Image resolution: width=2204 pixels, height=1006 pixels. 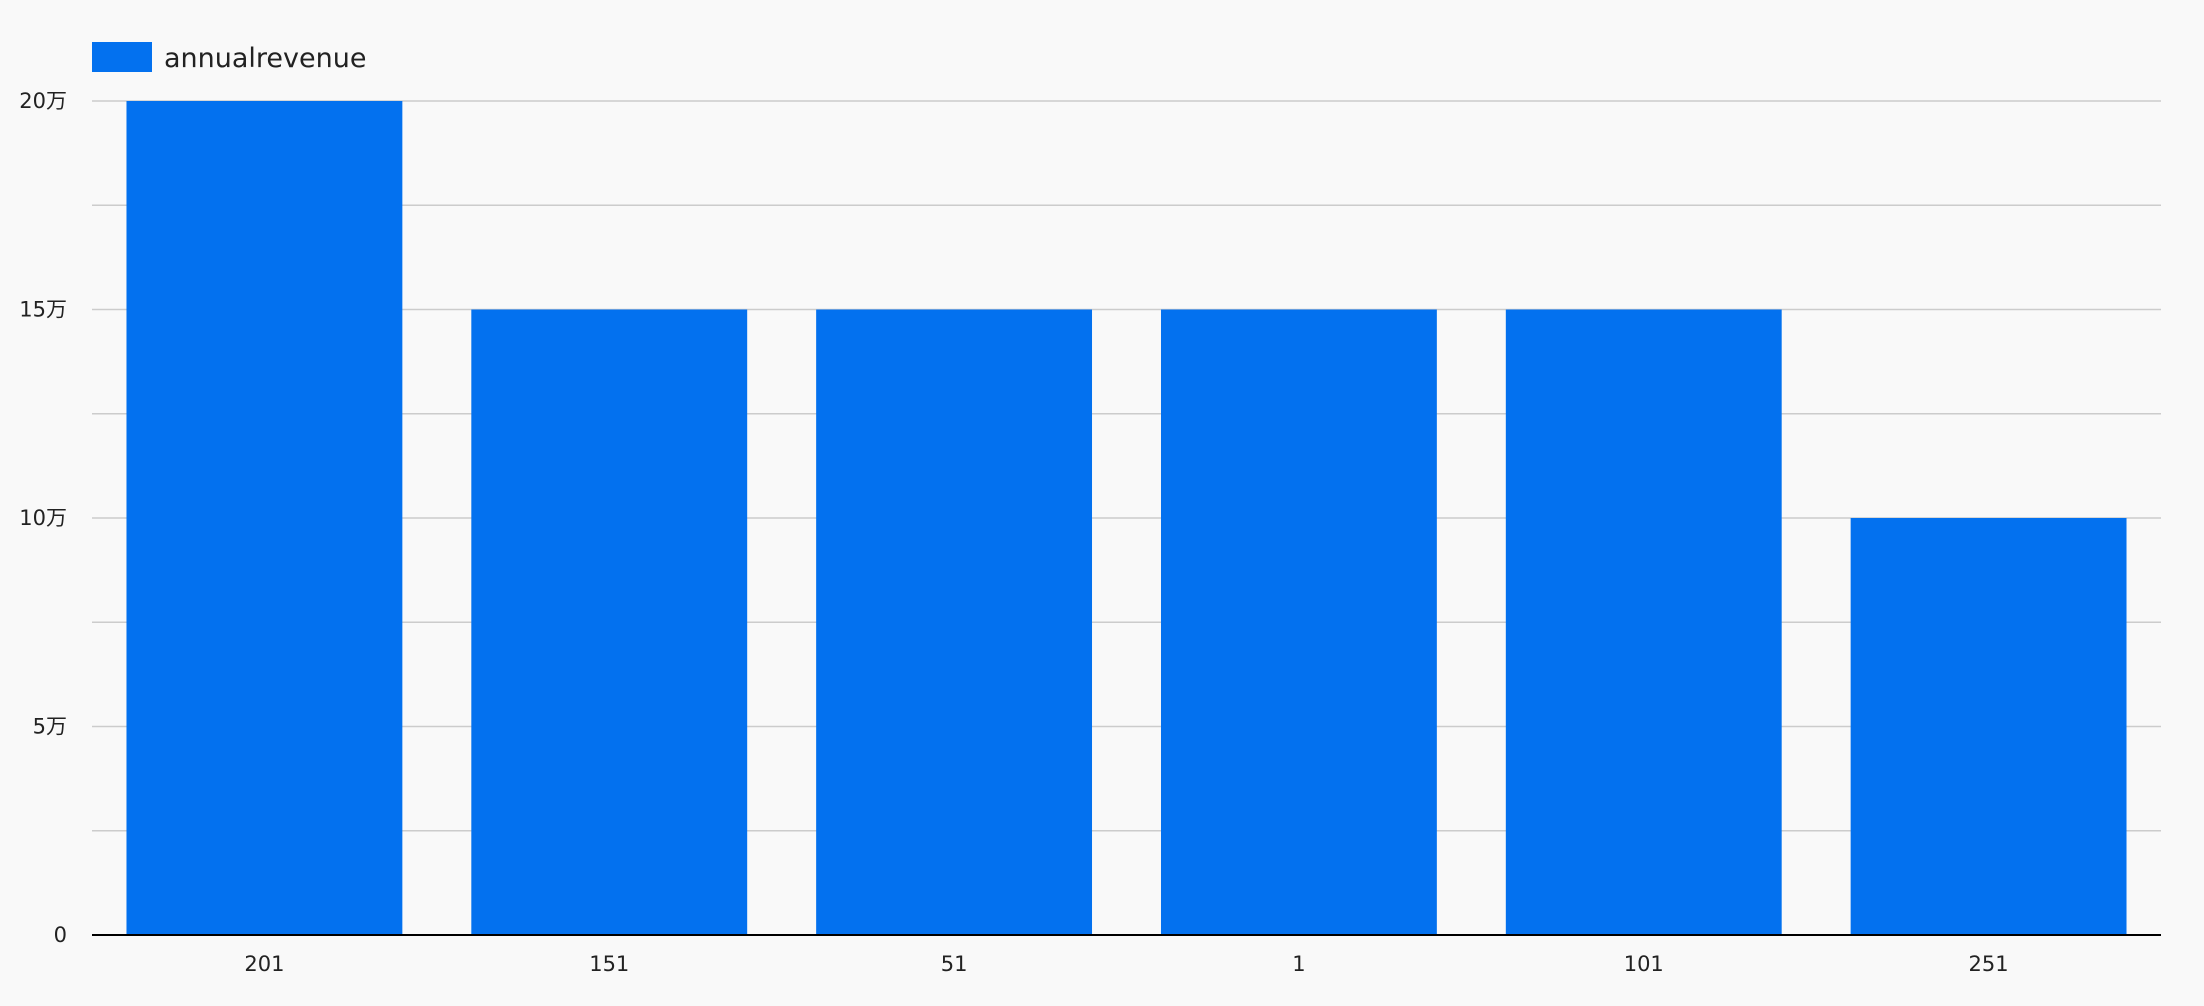 What do you see at coordinates (1989, 964) in the screenshot?
I see `x-tick-label: 251` at bounding box center [1989, 964].